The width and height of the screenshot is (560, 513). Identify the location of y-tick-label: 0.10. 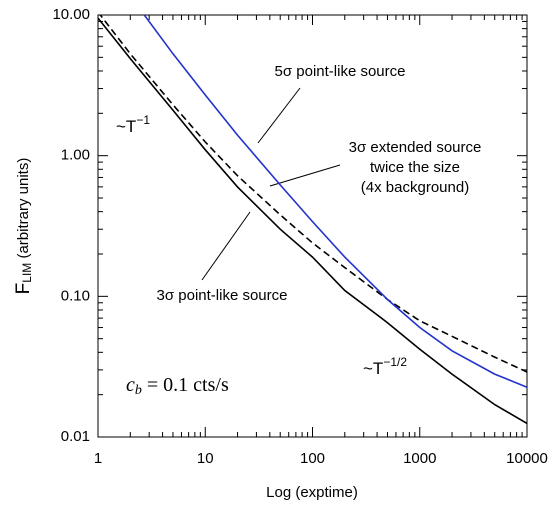
(75, 295).